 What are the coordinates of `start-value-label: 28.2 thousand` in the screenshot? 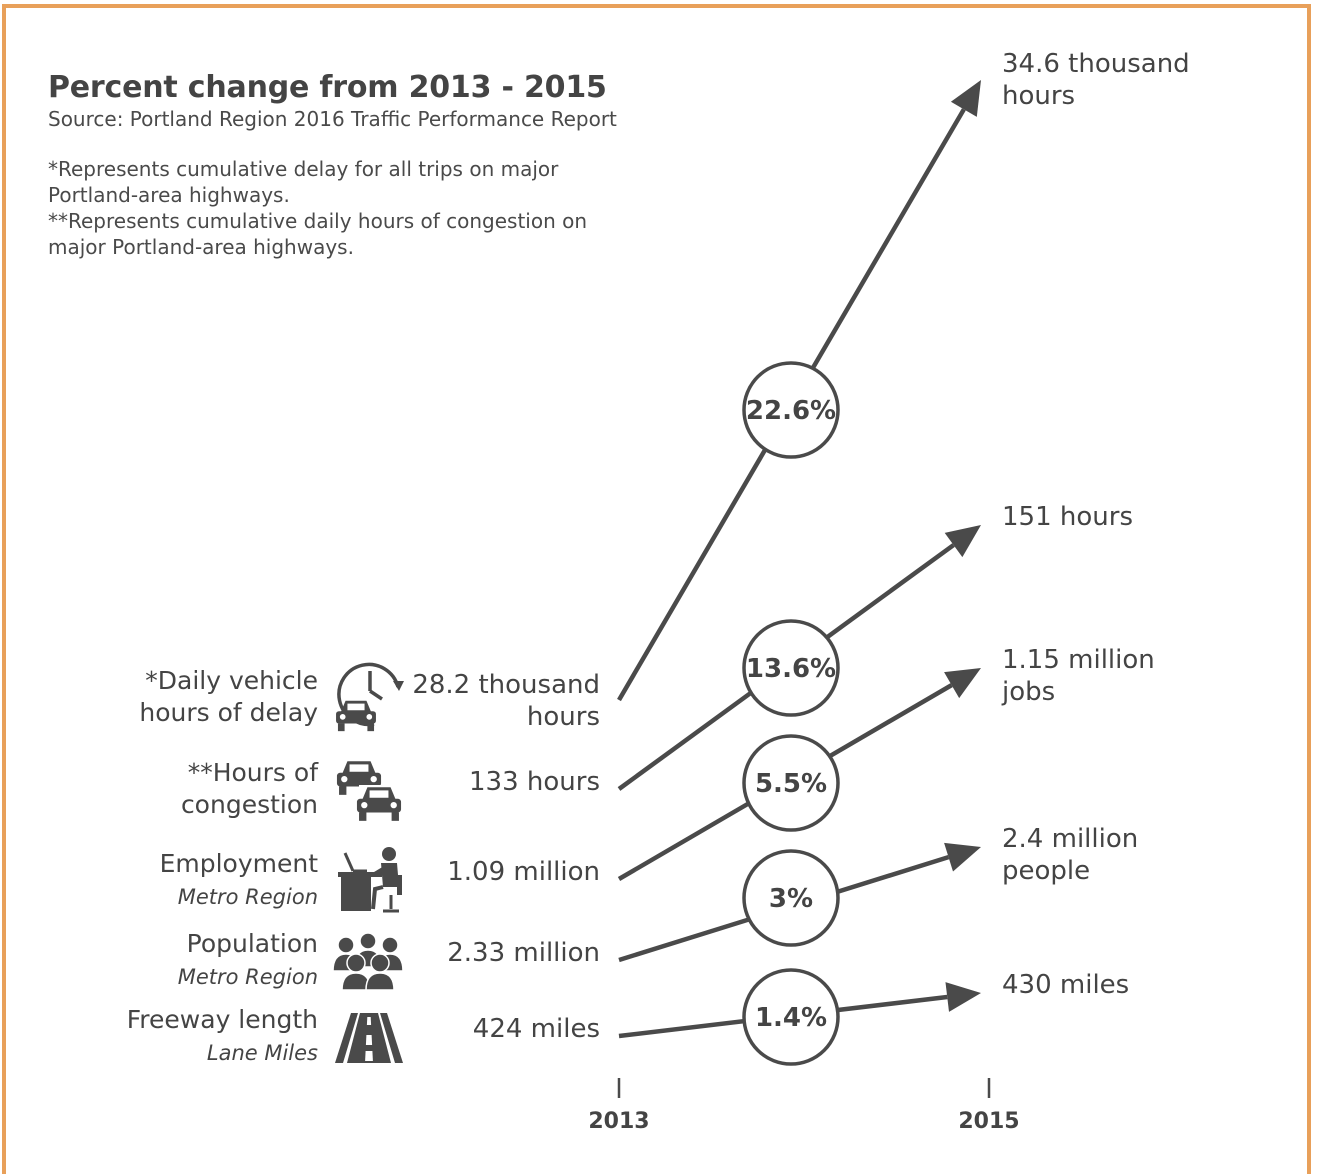 It's located at (506, 685).